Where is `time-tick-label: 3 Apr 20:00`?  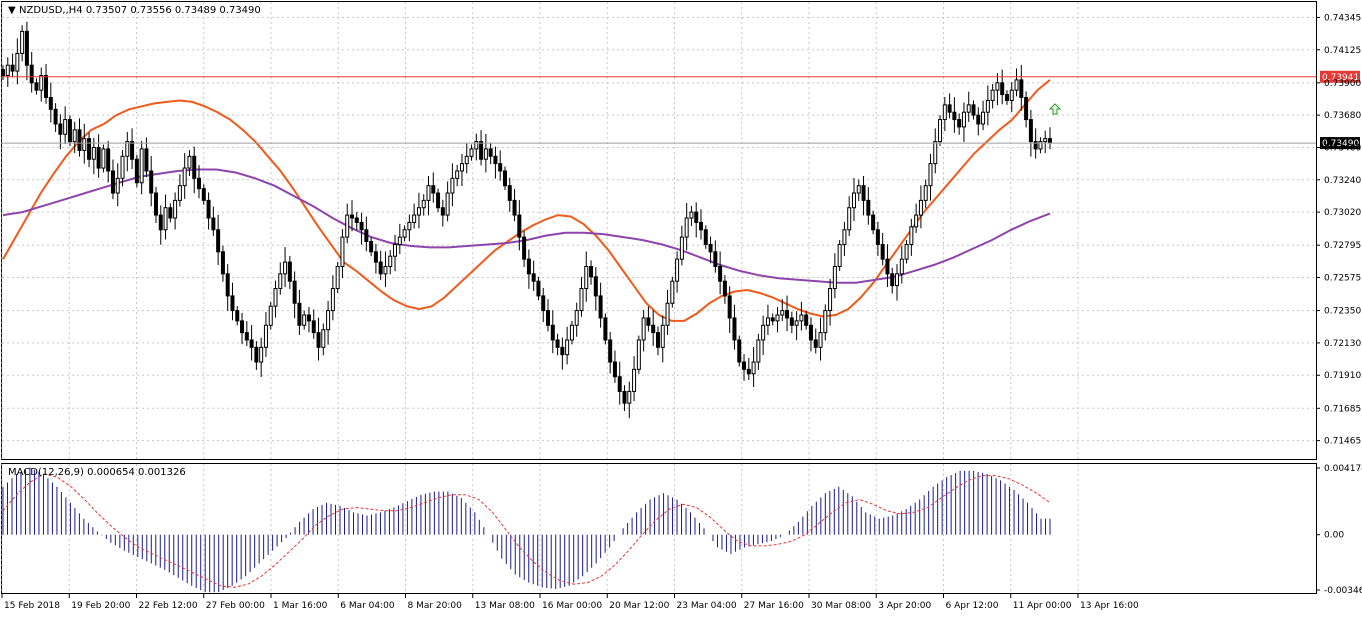
time-tick-label: 3 Apr 20:00 is located at coordinates (904, 606).